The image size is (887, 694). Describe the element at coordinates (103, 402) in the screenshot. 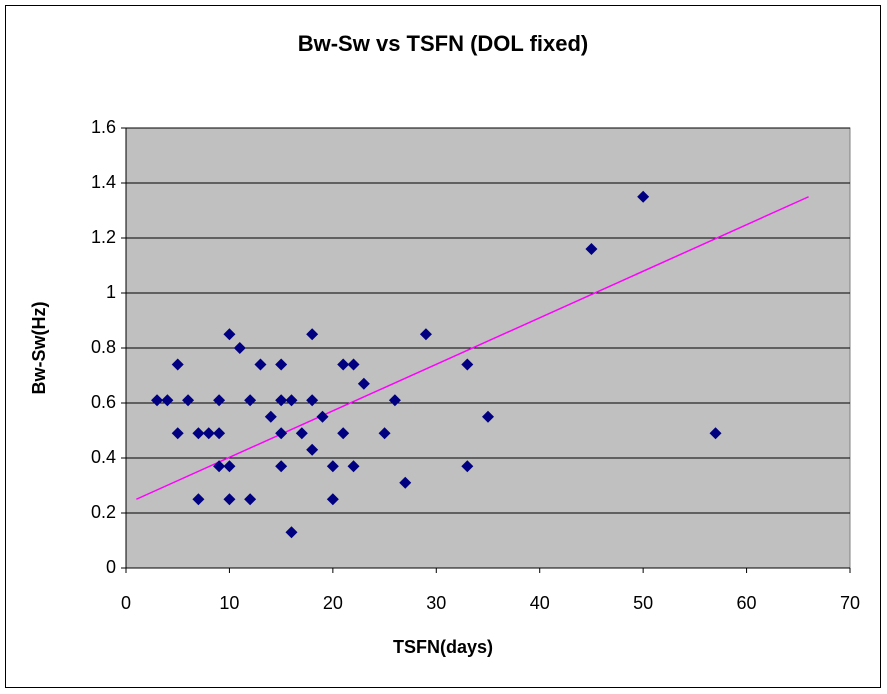

I see `y-tick-label: 0.6` at that location.